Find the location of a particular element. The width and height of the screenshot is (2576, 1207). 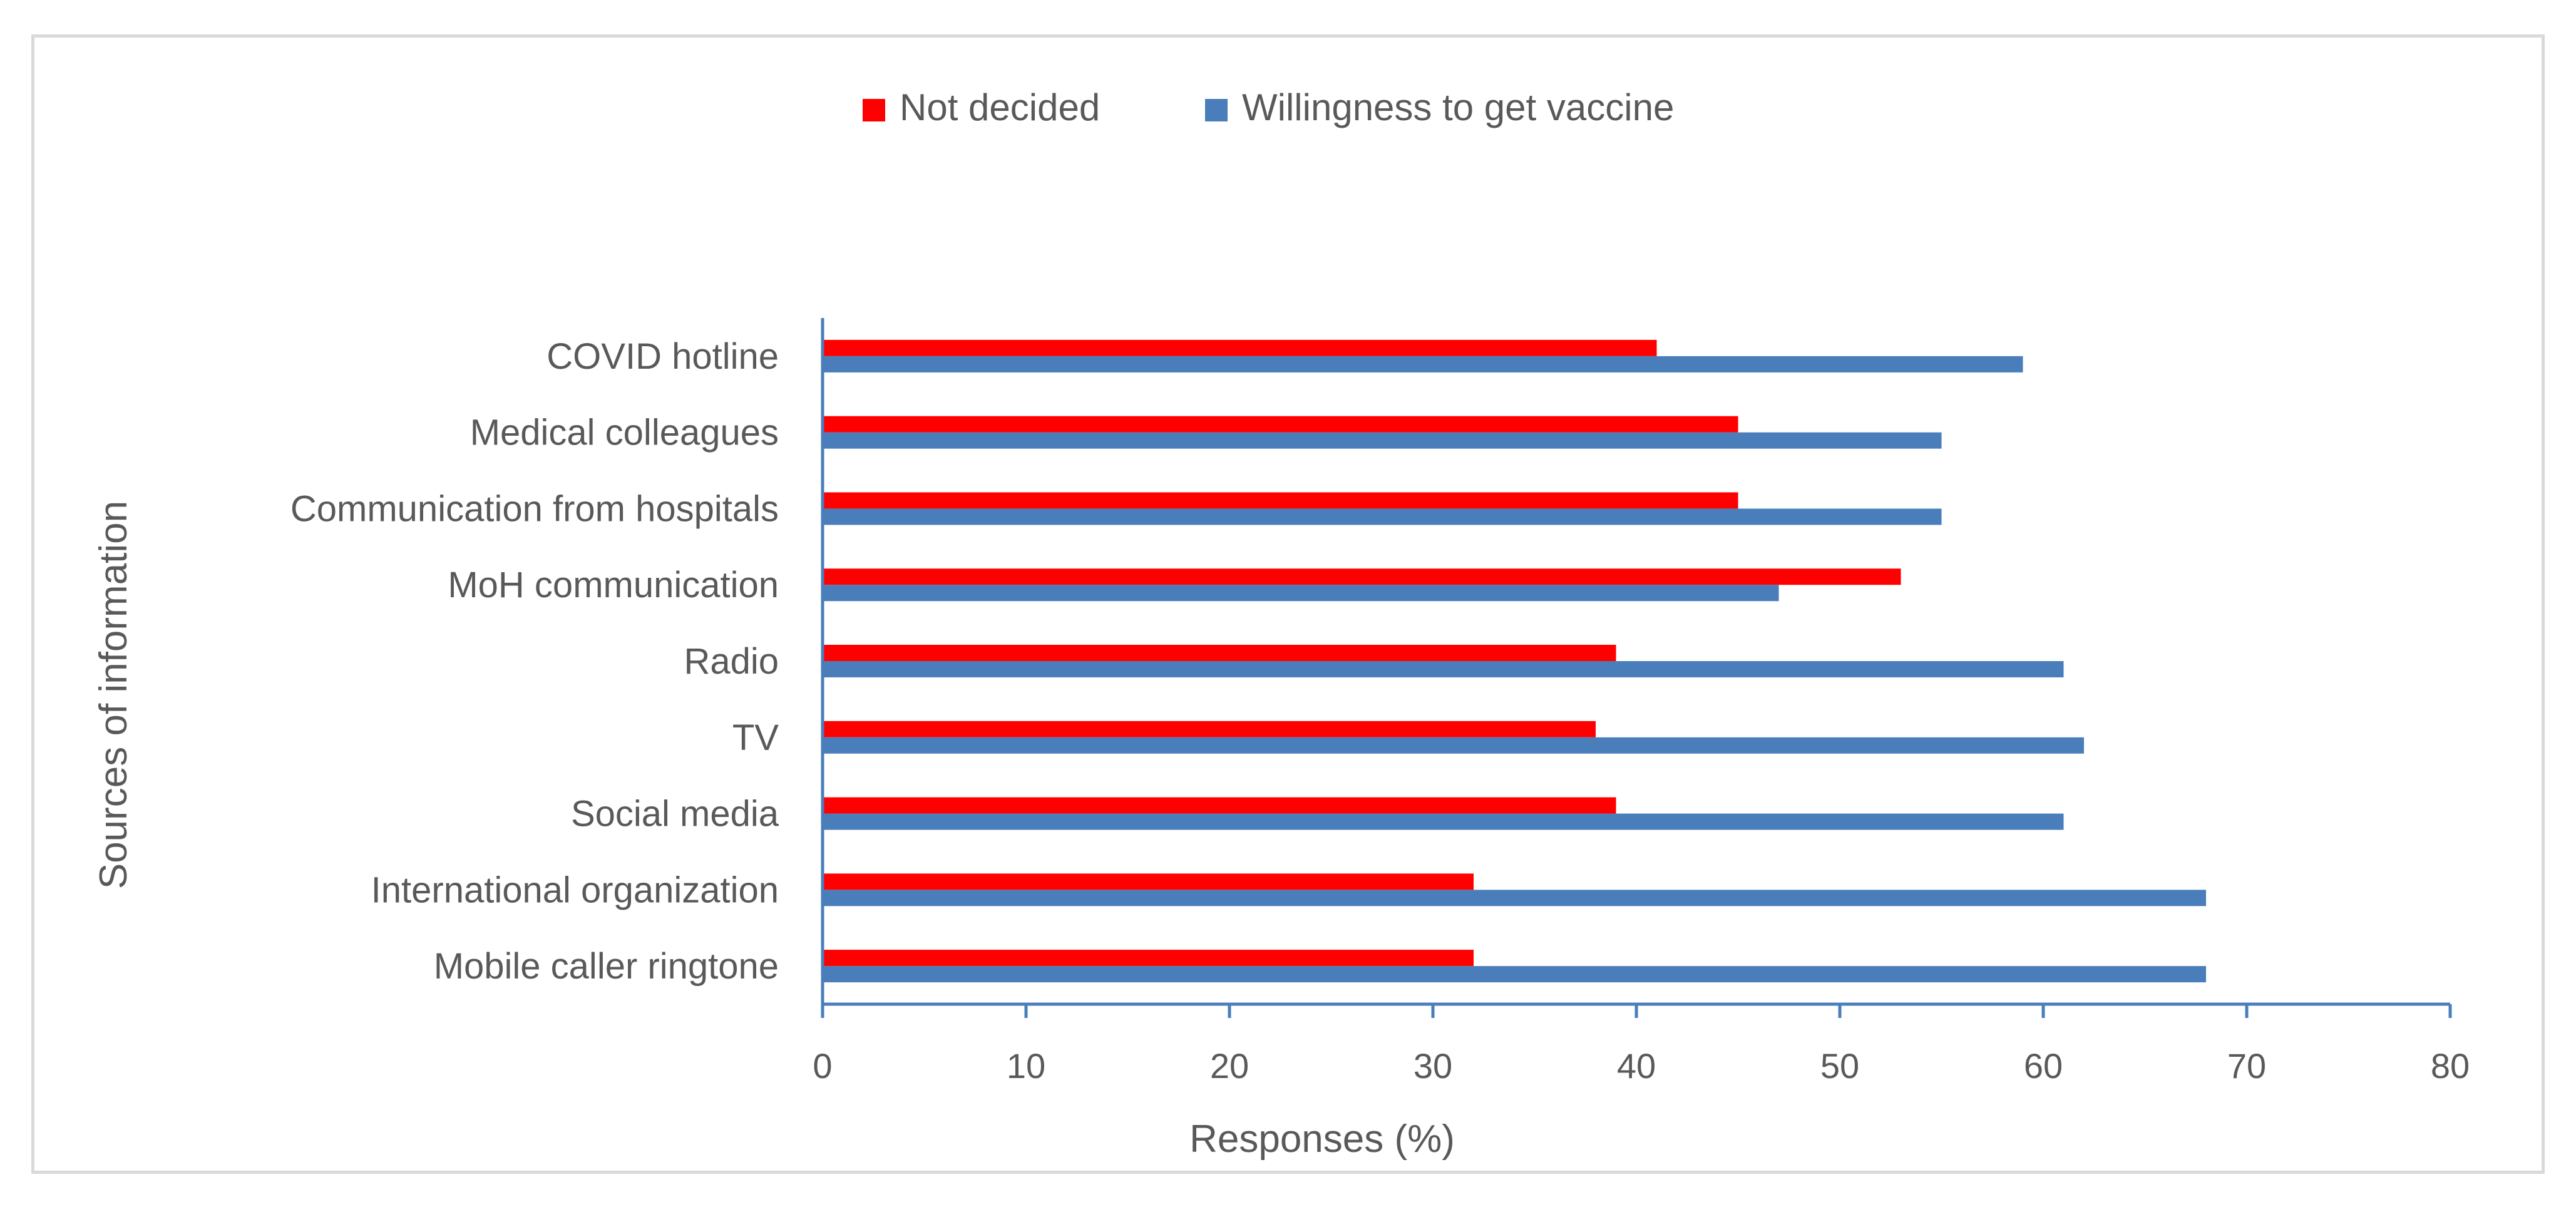

legend-item-willingness: Willingness to get vaccine is located at coordinates (1439, 107).